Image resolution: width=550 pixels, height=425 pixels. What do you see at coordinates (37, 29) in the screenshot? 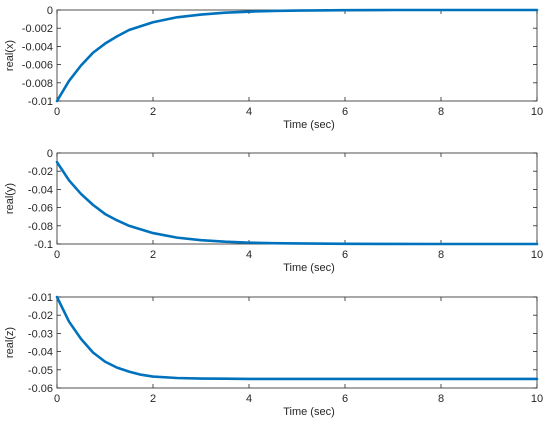
I see `y-tick-label: -0.002` at bounding box center [37, 29].